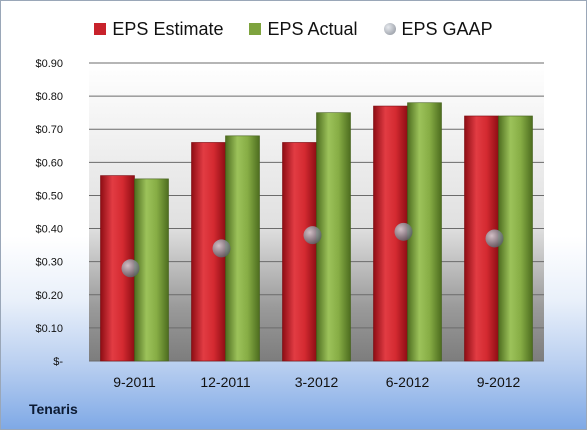  I want to click on legend-item: EPS GAAP, so click(438, 29).